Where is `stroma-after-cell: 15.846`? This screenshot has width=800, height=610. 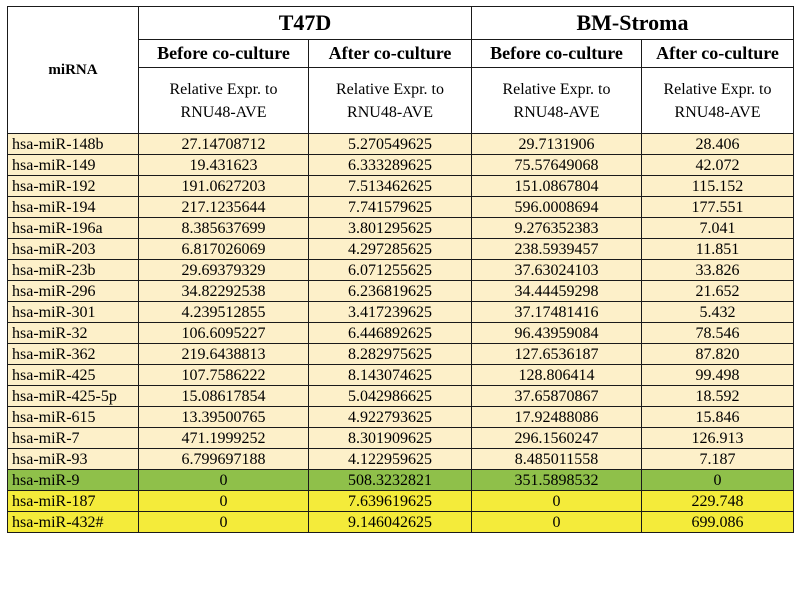 stroma-after-cell: 15.846 is located at coordinates (717, 417).